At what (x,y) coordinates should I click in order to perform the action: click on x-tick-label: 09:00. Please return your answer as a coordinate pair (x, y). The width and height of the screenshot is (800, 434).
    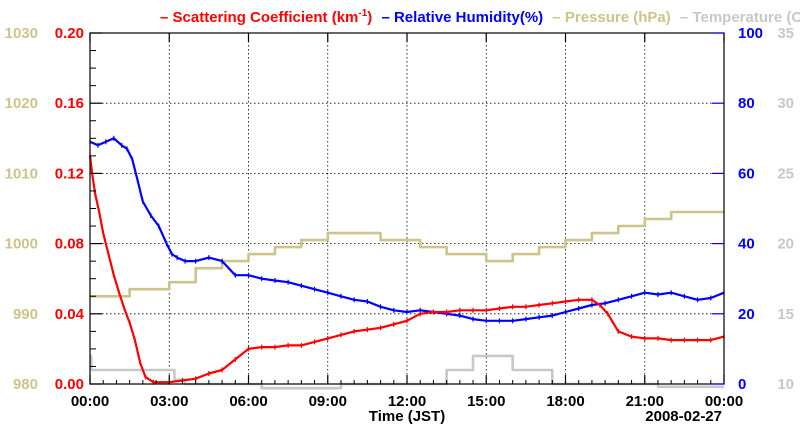
    Looking at the image, I should click on (328, 401).